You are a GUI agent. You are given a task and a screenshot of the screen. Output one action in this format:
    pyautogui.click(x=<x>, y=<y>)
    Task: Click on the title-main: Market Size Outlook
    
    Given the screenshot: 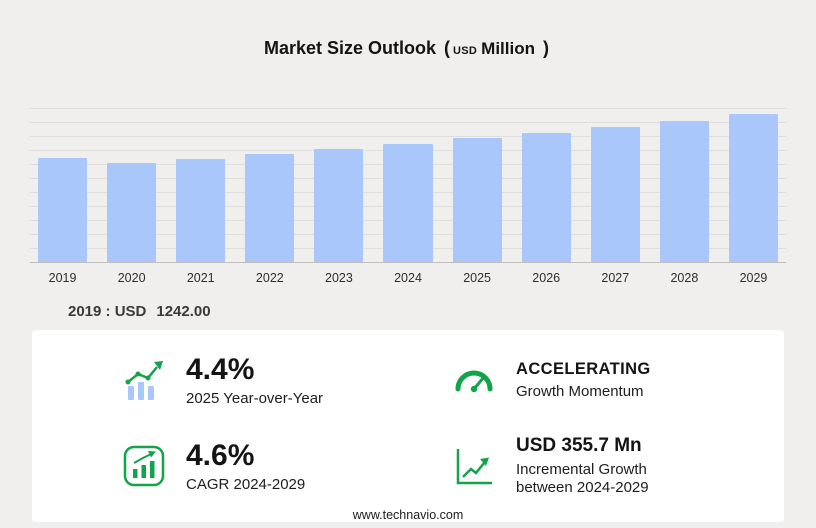 What is the action you would take?
    pyautogui.click(x=350, y=48)
    